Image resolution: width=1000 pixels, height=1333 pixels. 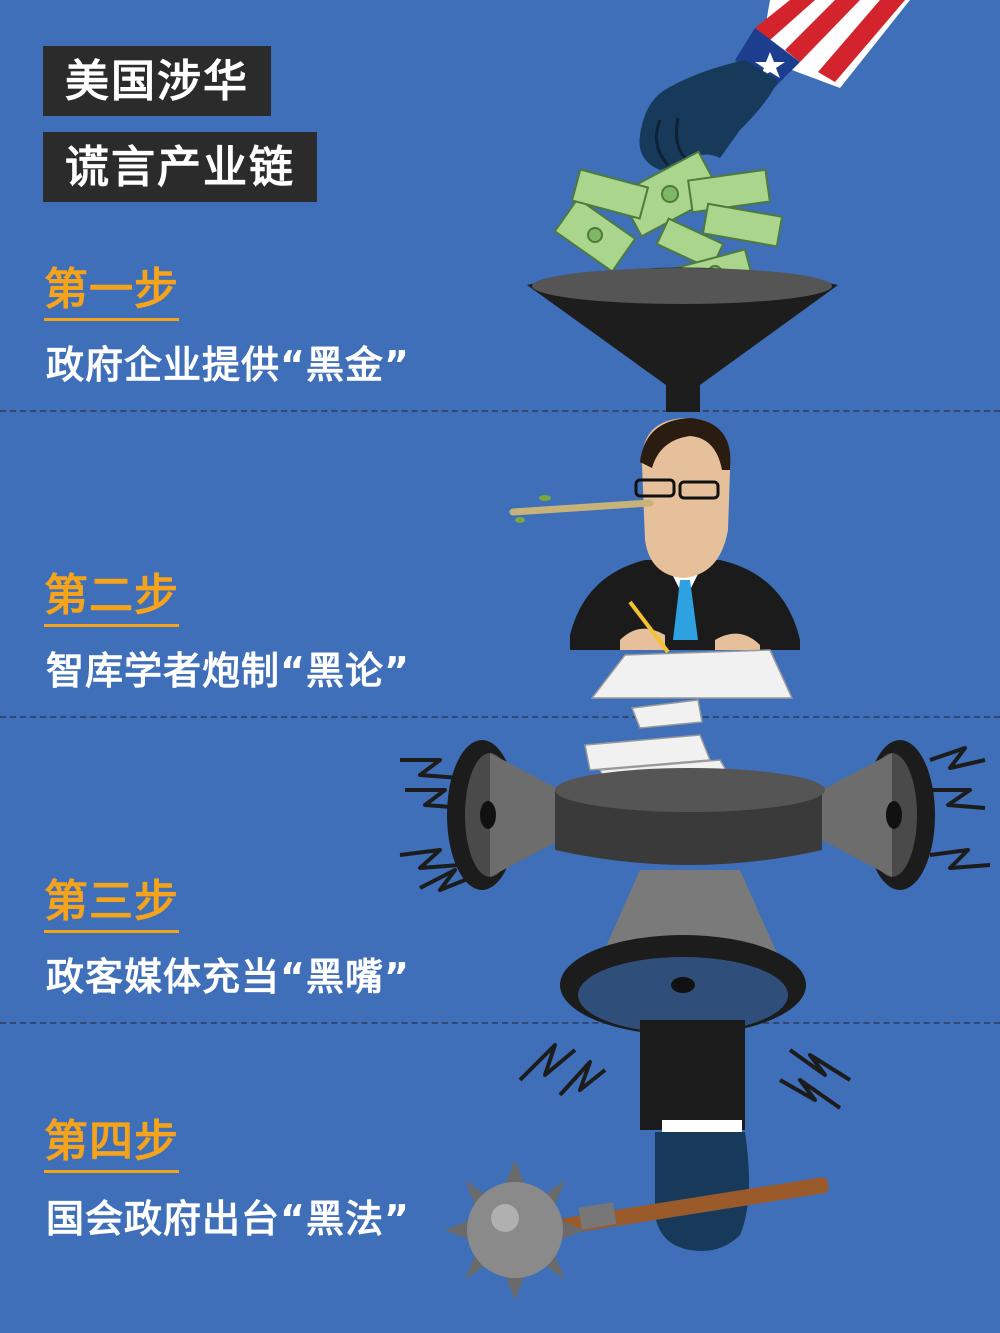 I want to click on title-line-2: 谎言产业链, so click(x=180, y=167).